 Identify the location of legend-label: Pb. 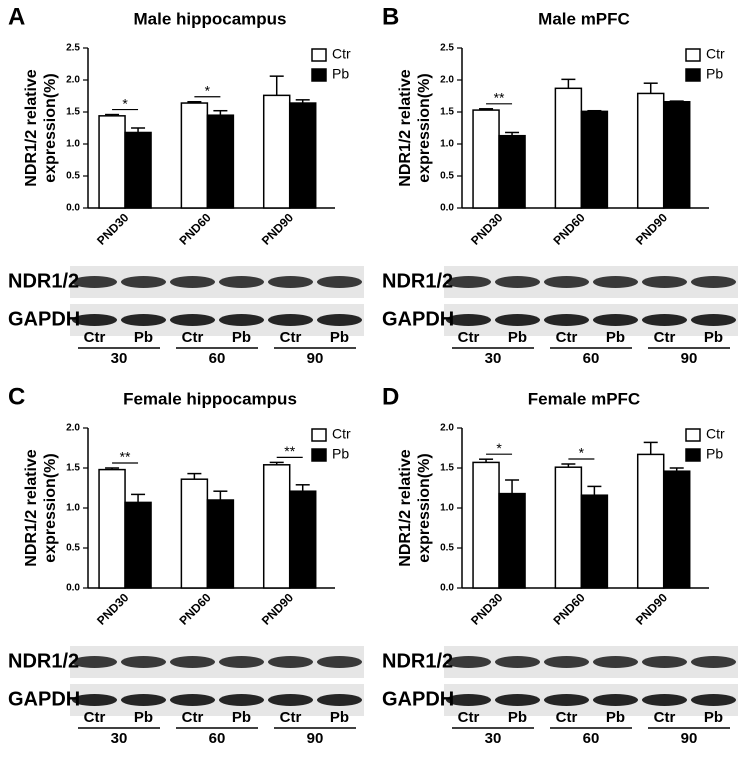
(714, 74).